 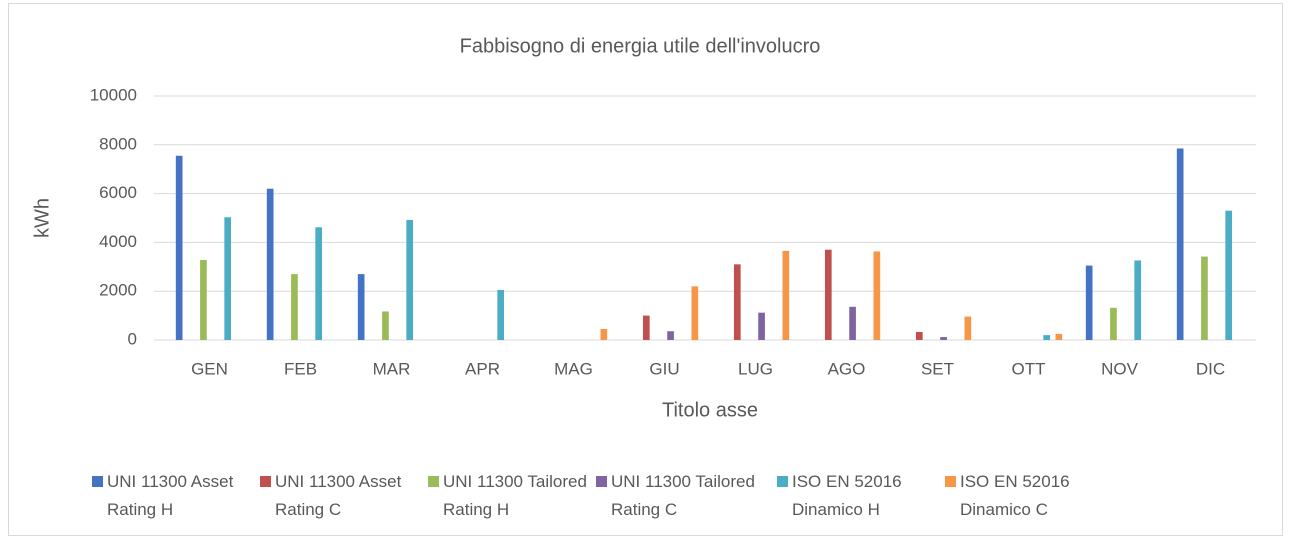 What do you see at coordinates (300, 368) in the screenshot?
I see `x-tick-label: FEB` at bounding box center [300, 368].